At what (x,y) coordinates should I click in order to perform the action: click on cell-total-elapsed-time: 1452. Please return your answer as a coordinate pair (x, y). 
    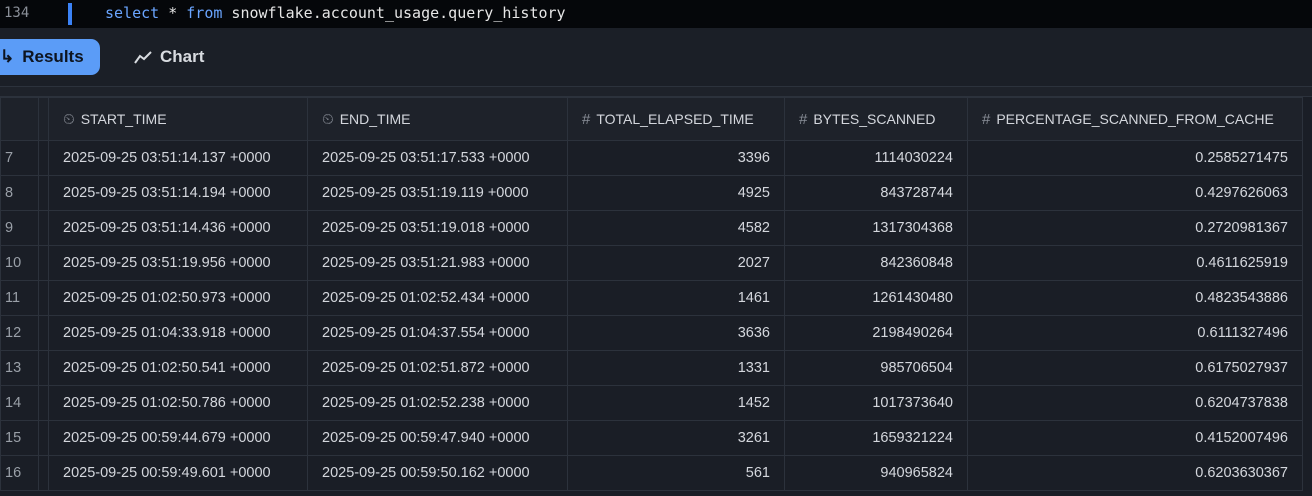
    Looking at the image, I should click on (676, 403).